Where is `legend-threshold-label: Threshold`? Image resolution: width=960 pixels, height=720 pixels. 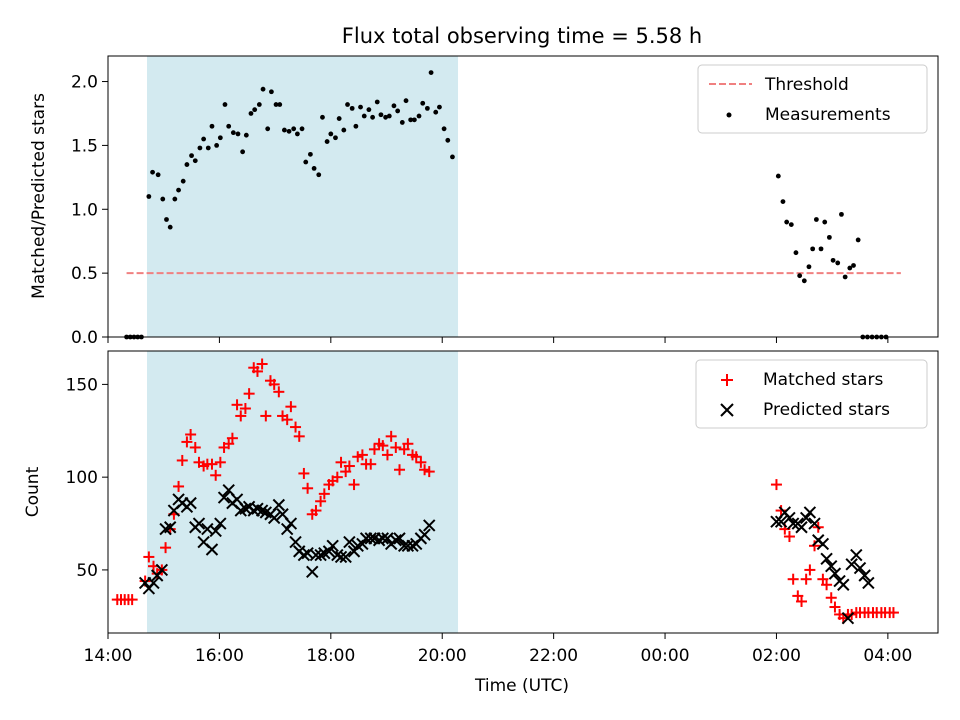 legend-threshold-label: Threshold is located at coordinates (806, 85).